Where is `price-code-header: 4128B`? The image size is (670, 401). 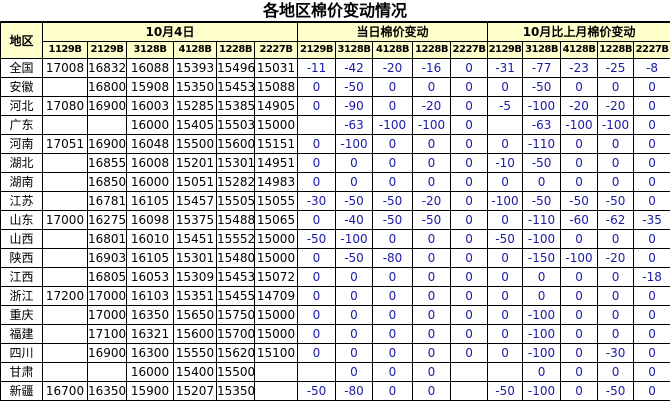
price-code-header: 4128B is located at coordinates (195, 50).